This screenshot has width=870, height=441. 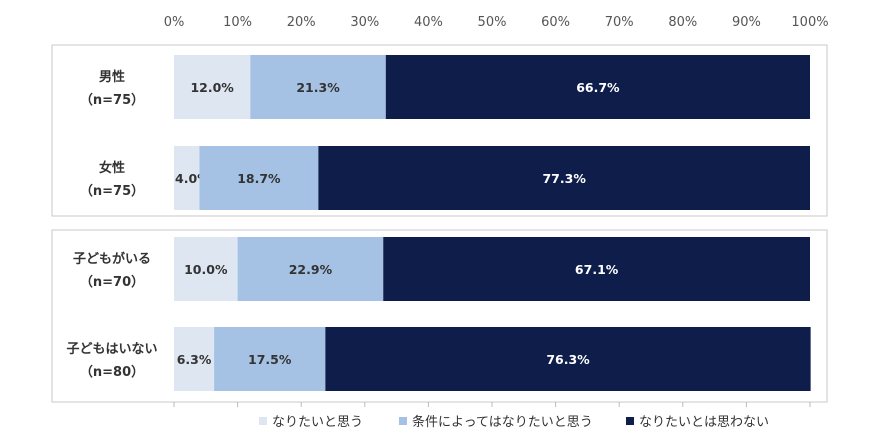 What do you see at coordinates (682, 22) in the screenshot?
I see `x-tick-label: 80%` at bounding box center [682, 22].